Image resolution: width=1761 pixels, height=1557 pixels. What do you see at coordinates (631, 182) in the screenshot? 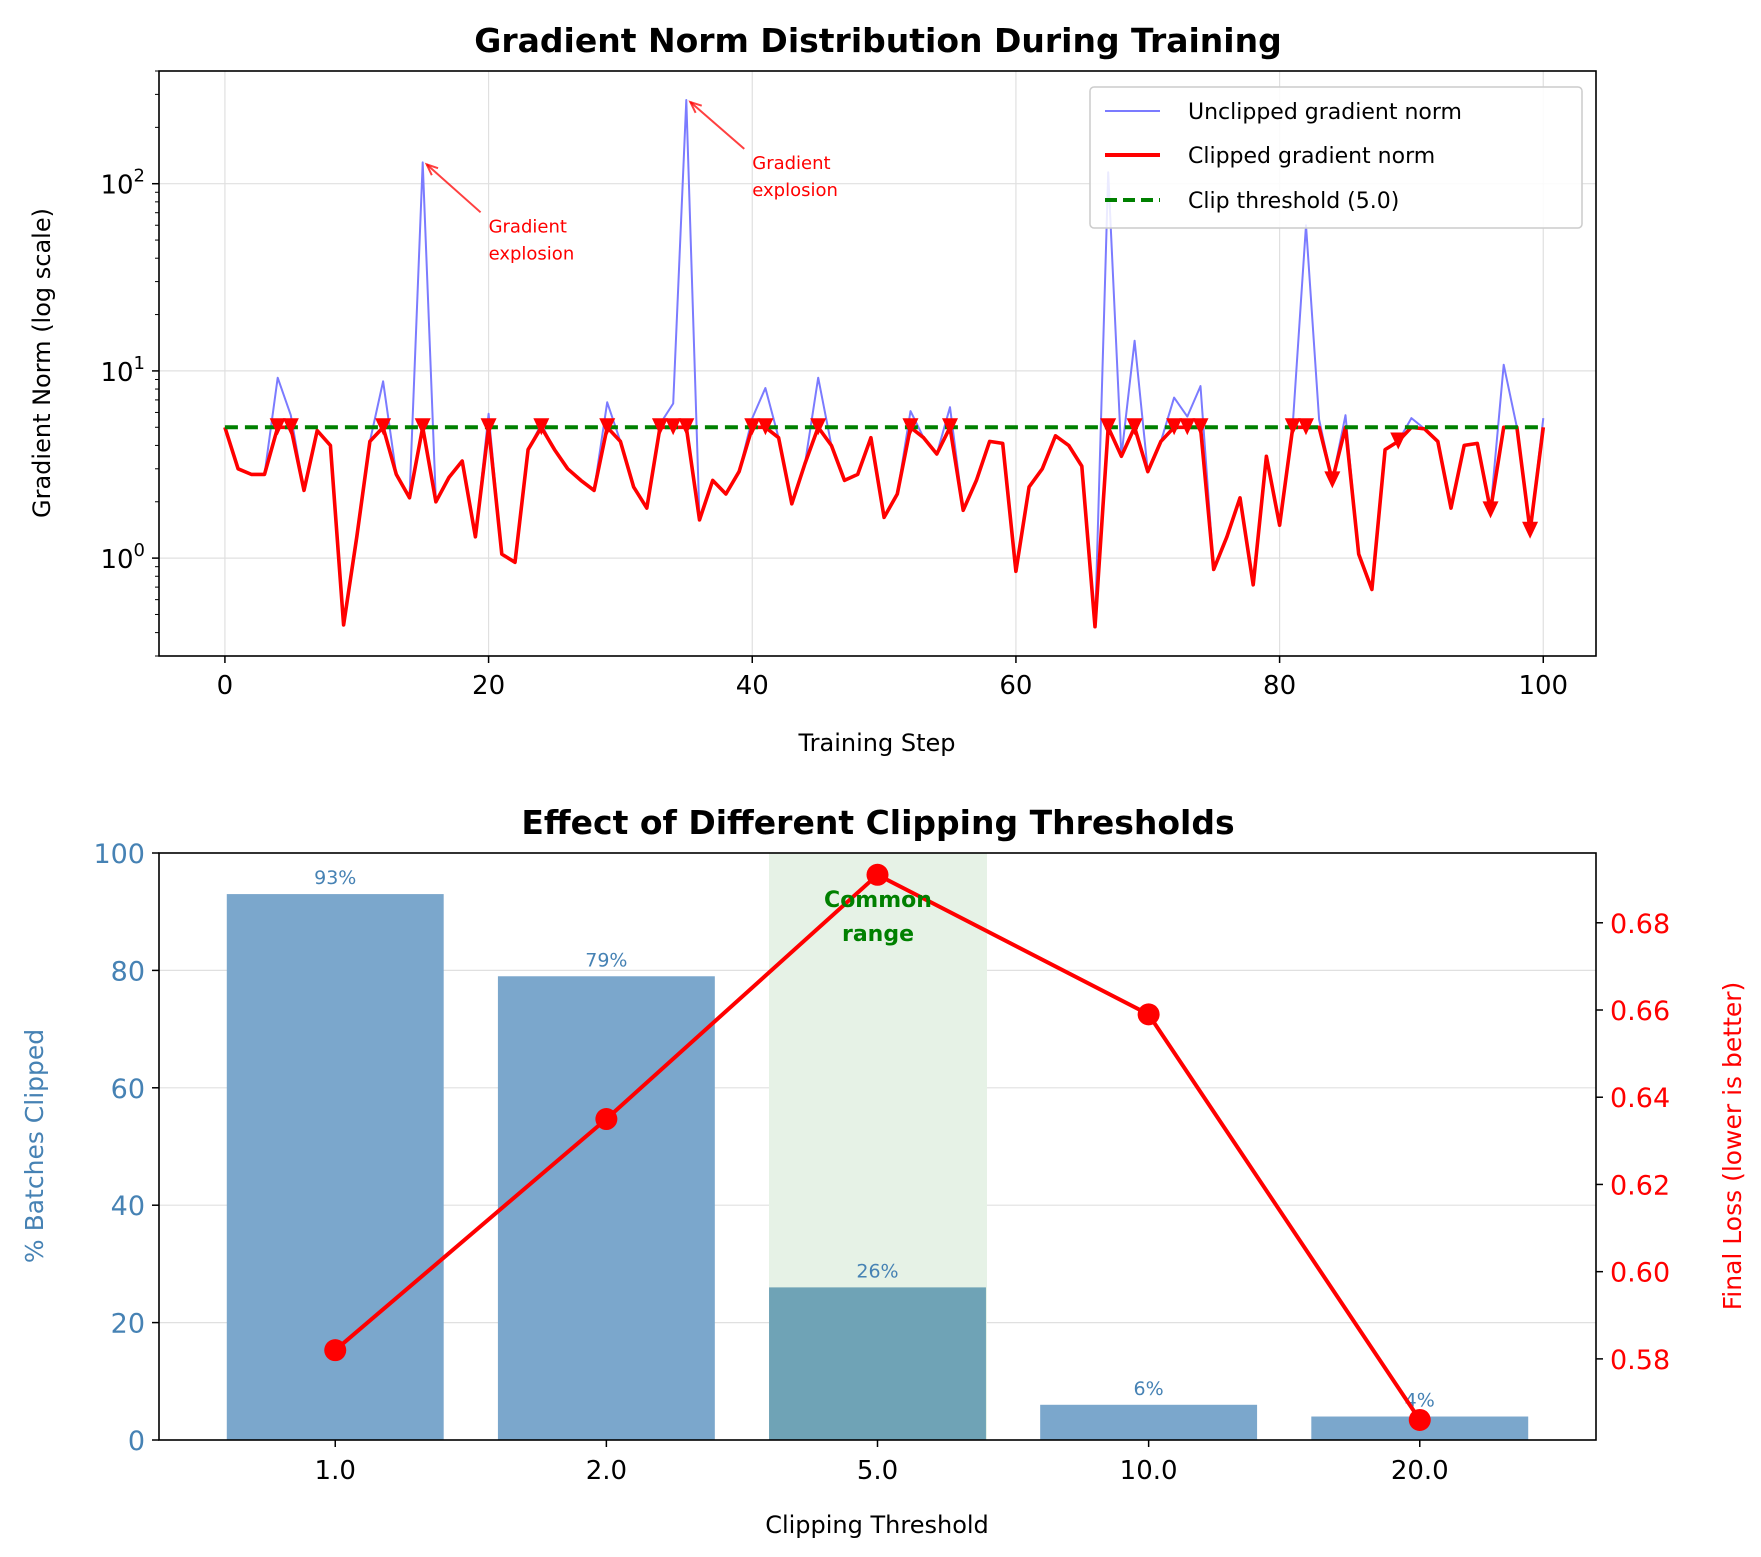
I see `top-annotations: Gradient explosion Gradient explosion` at bounding box center [631, 182].